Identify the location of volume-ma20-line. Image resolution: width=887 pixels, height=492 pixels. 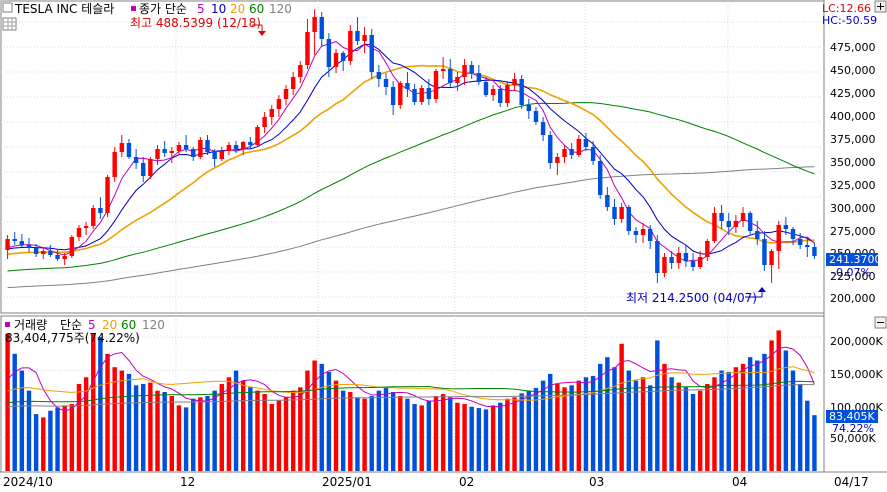
(411, 383).